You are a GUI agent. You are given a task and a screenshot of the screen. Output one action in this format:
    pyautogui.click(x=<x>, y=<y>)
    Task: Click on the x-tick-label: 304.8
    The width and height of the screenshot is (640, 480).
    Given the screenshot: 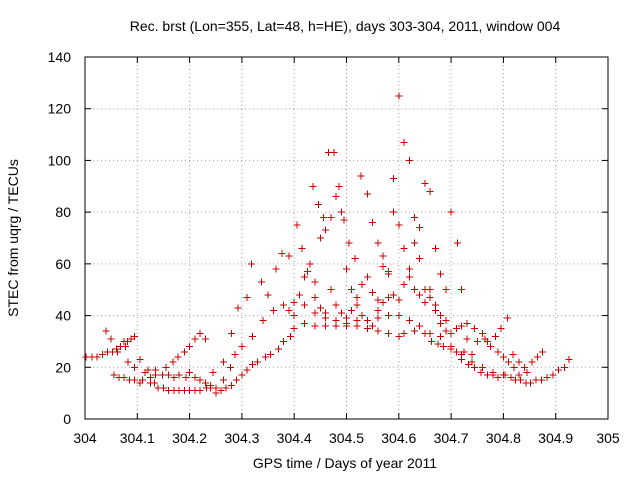 What is the action you would take?
    pyautogui.click(x=503, y=438)
    